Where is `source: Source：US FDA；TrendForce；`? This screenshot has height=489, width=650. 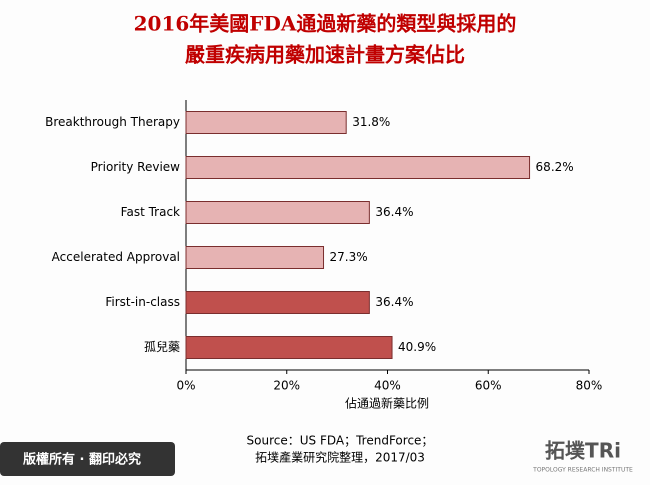
source: Source：US FDA；TrendForce； is located at coordinates (340, 441).